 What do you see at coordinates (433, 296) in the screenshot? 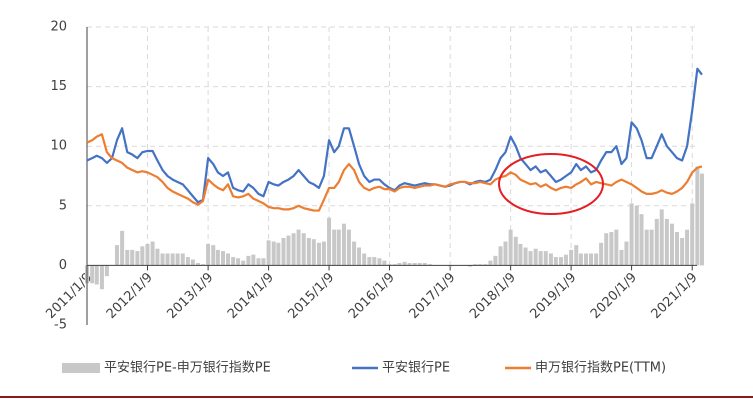
I see `x-tick-label: 2017/1/9` at bounding box center [433, 296].